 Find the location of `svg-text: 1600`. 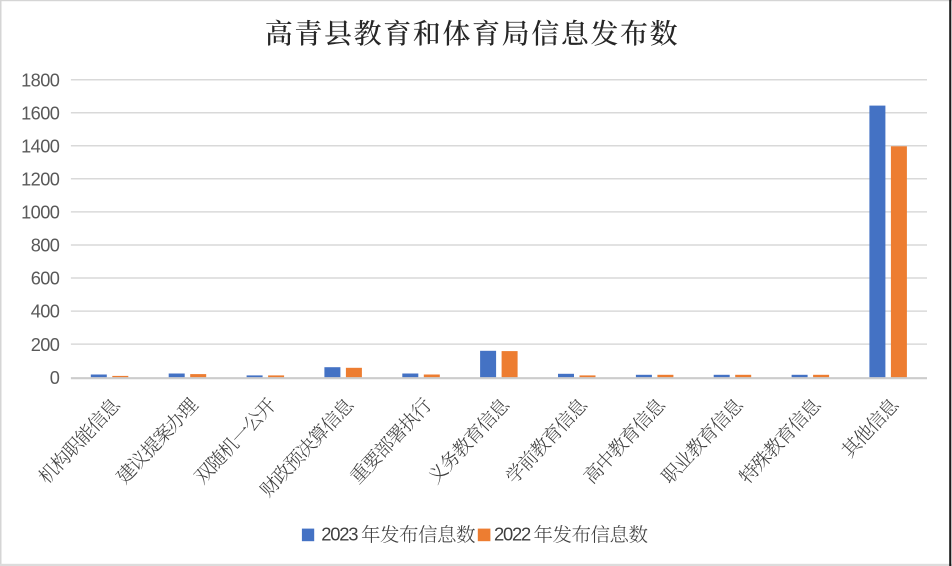

svg-text: 1600 is located at coordinates (40, 113).